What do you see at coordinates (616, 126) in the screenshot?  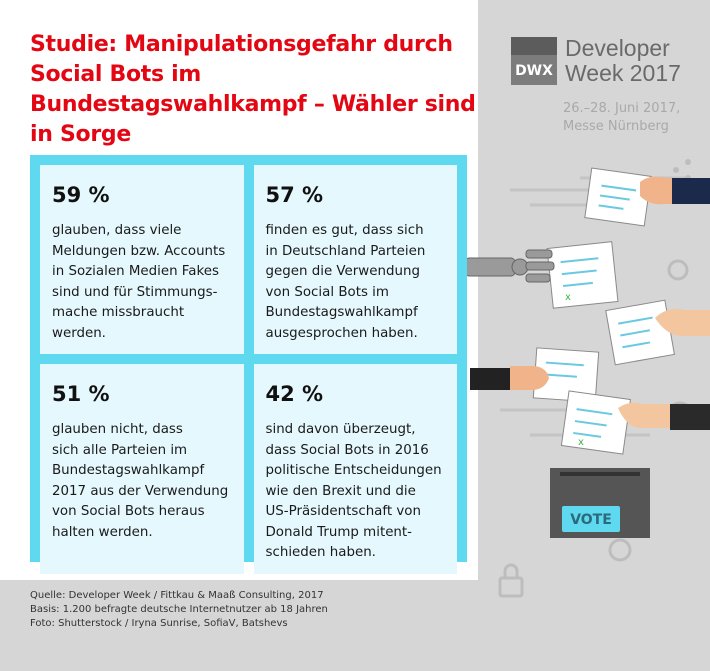 I see `event-location: Messe Nürnberg` at bounding box center [616, 126].